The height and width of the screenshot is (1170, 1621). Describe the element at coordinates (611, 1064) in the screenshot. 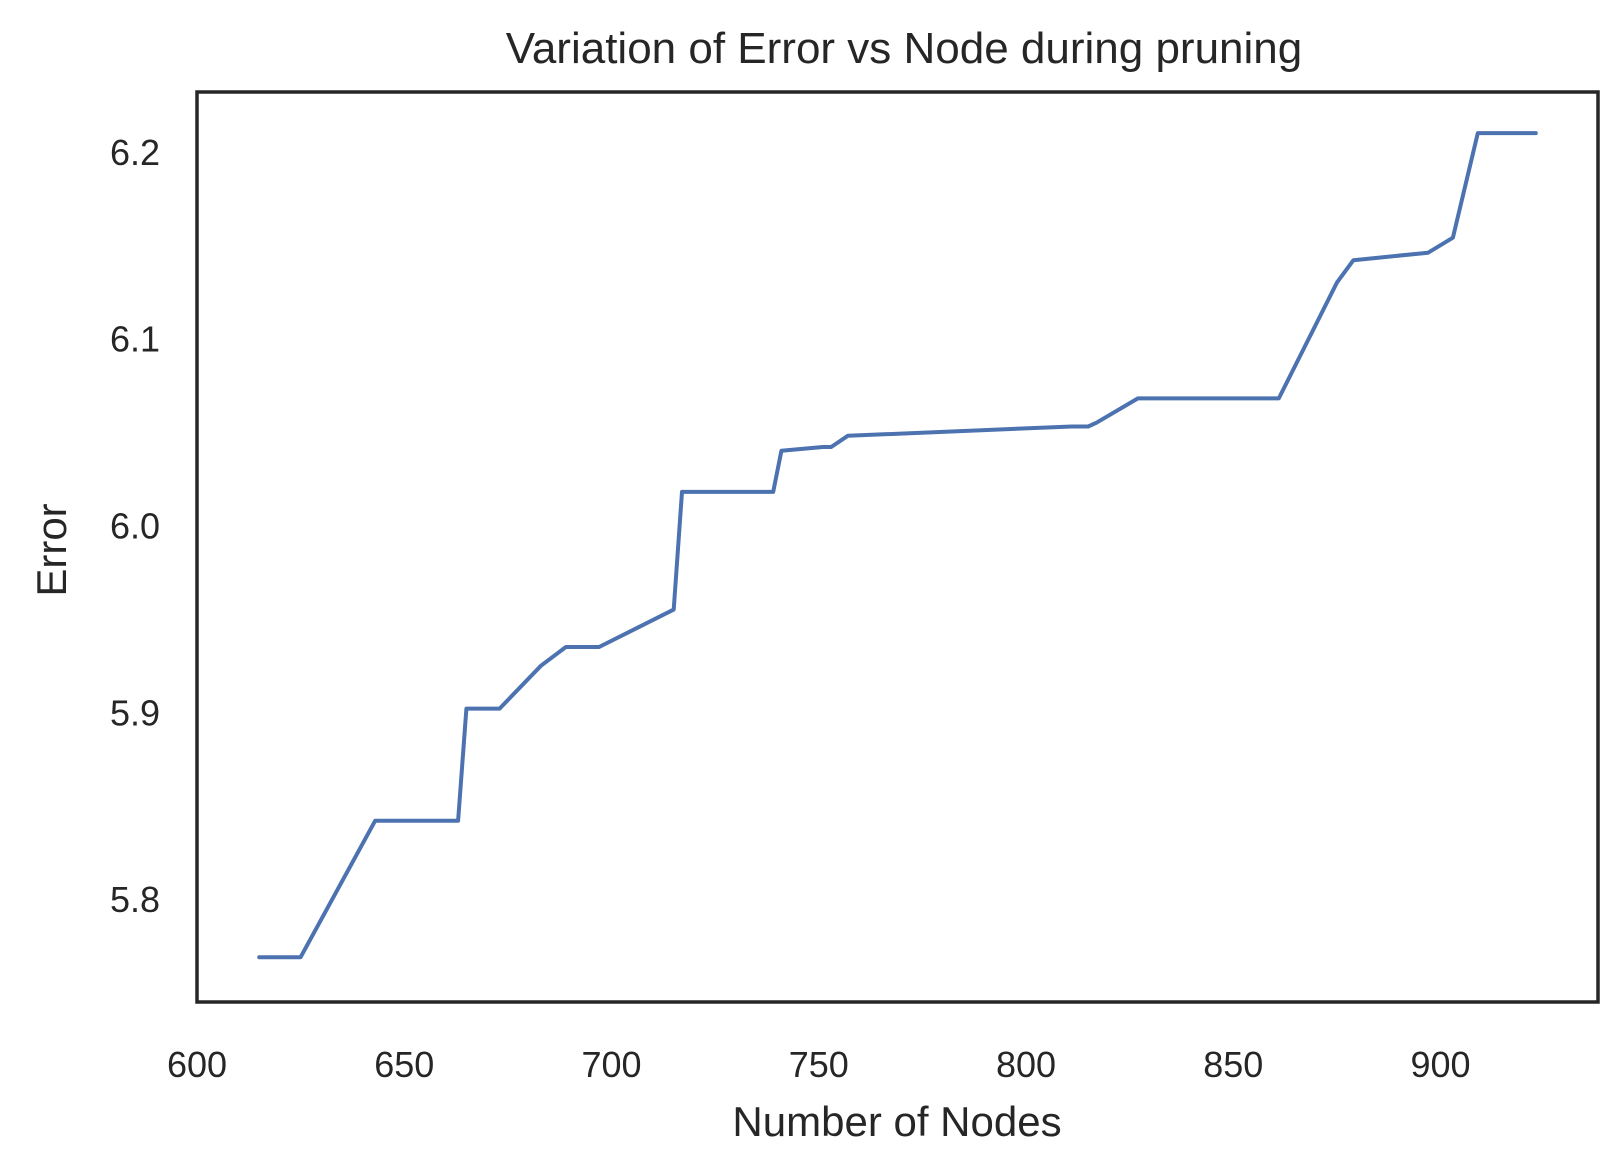

I see `x-tick-label: 700` at that location.